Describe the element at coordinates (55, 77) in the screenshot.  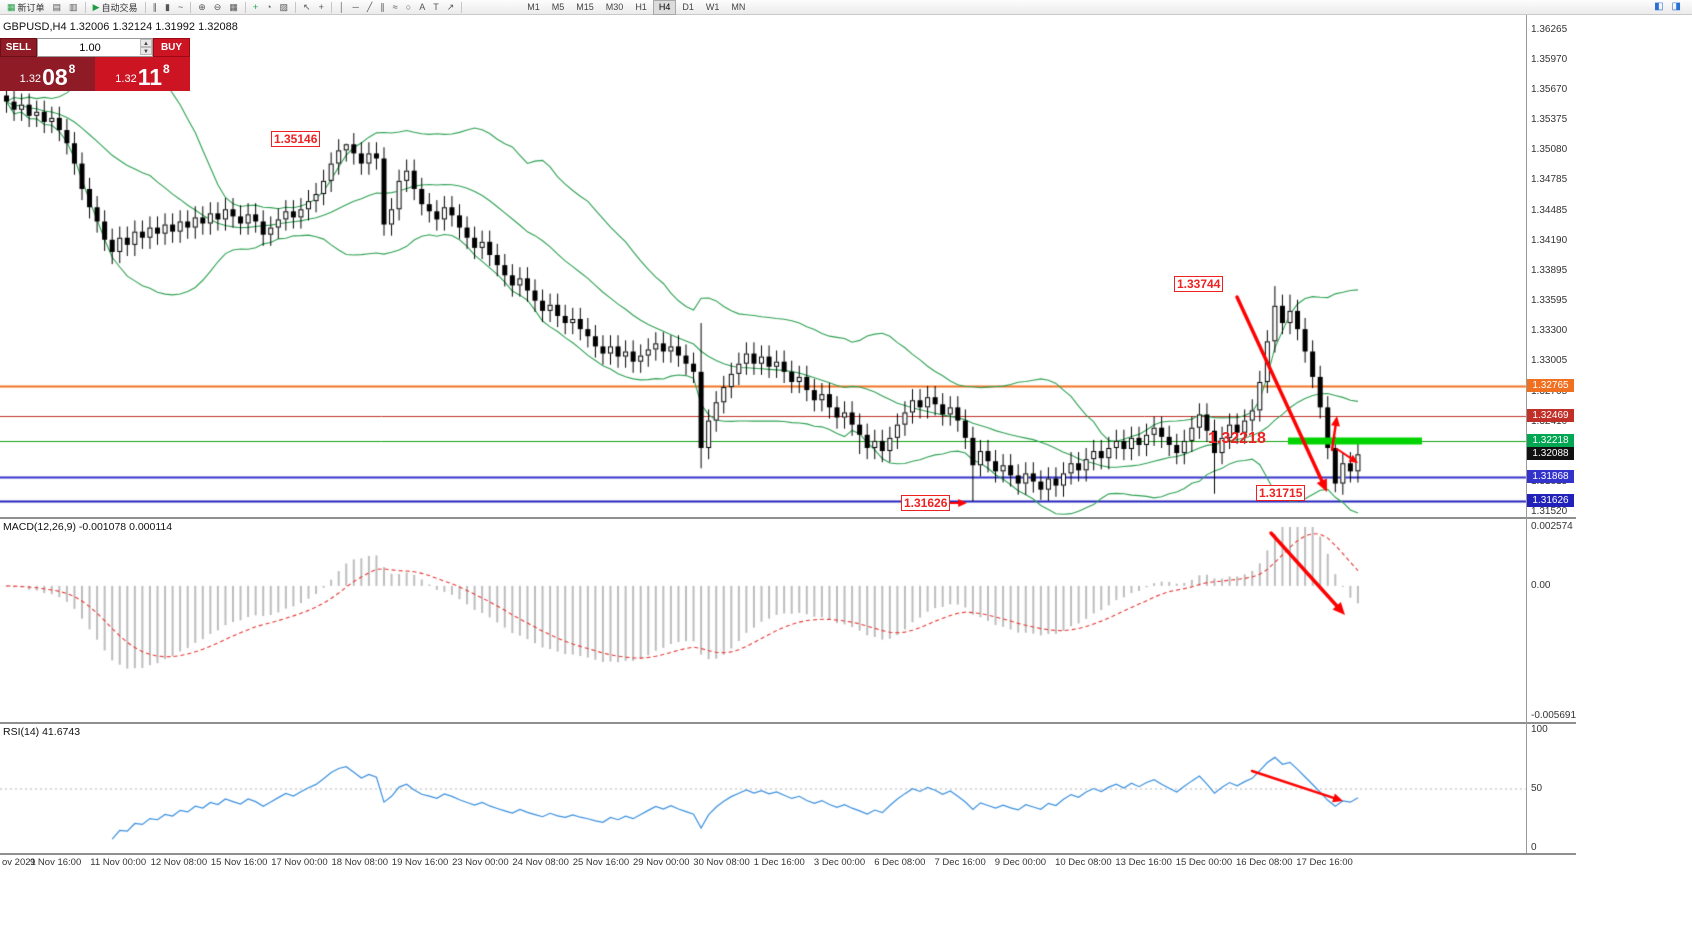
I see `sell-price-big: 08` at that location.